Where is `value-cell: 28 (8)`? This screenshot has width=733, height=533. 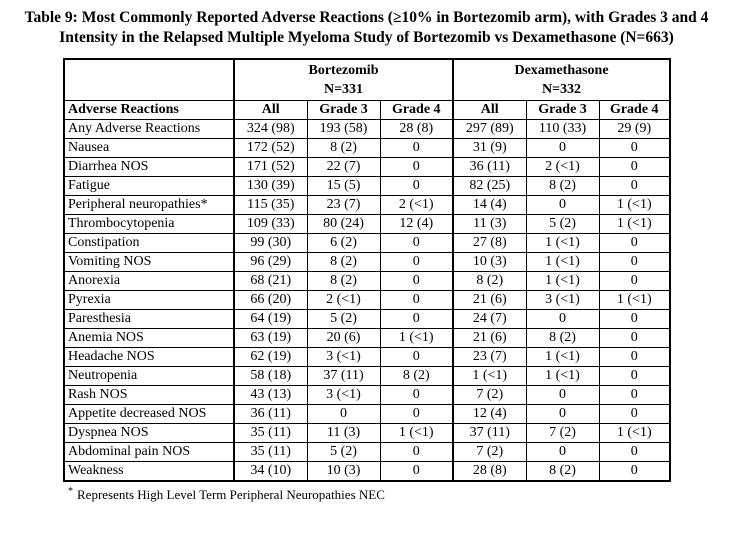 value-cell: 28 (8) is located at coordinates (489, 471).